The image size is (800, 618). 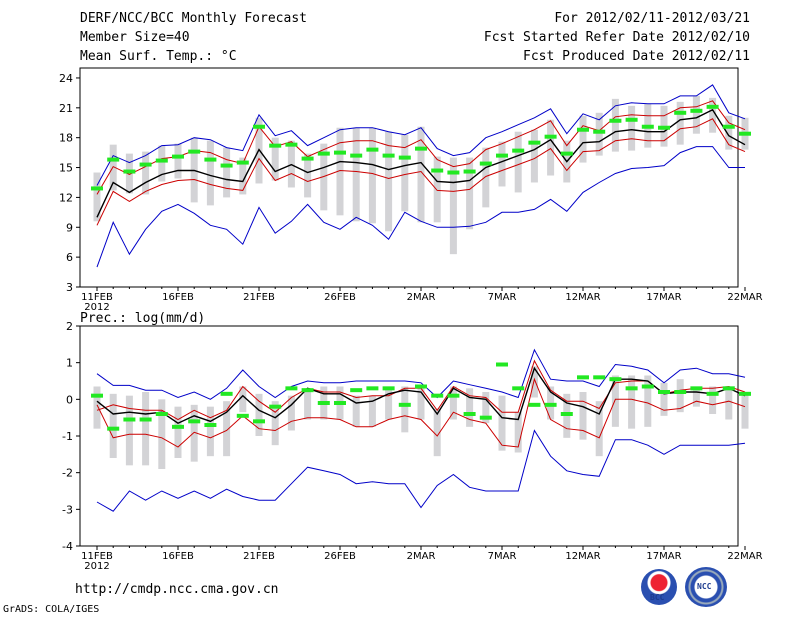 I want to click on prec-series-mean, so click(x=421, y=395).